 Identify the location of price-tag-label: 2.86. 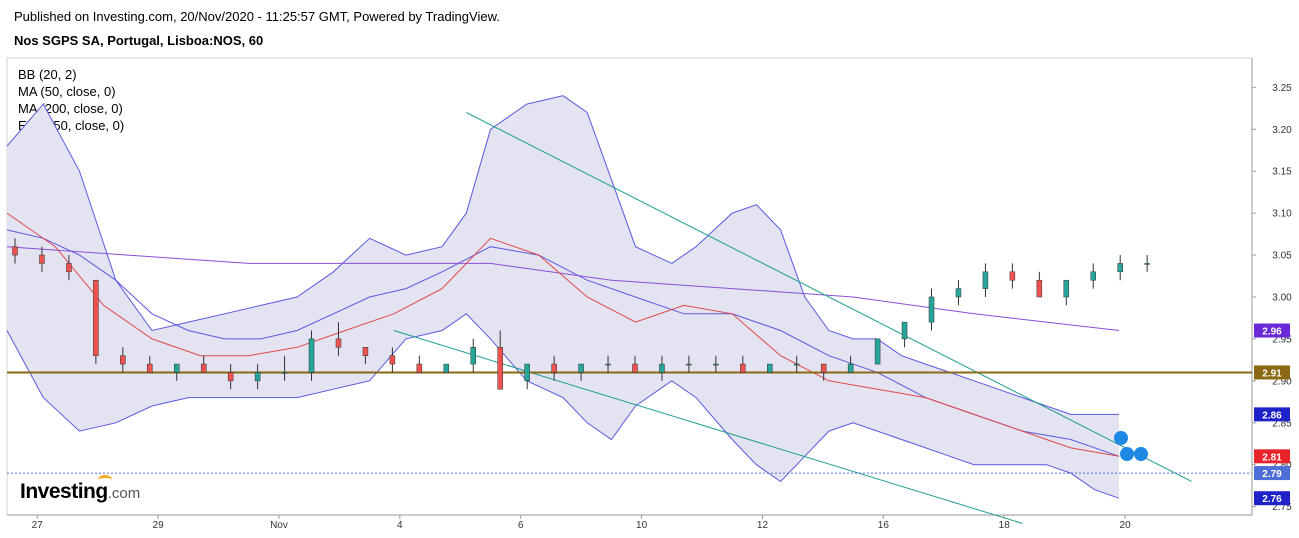
(1272, 415).